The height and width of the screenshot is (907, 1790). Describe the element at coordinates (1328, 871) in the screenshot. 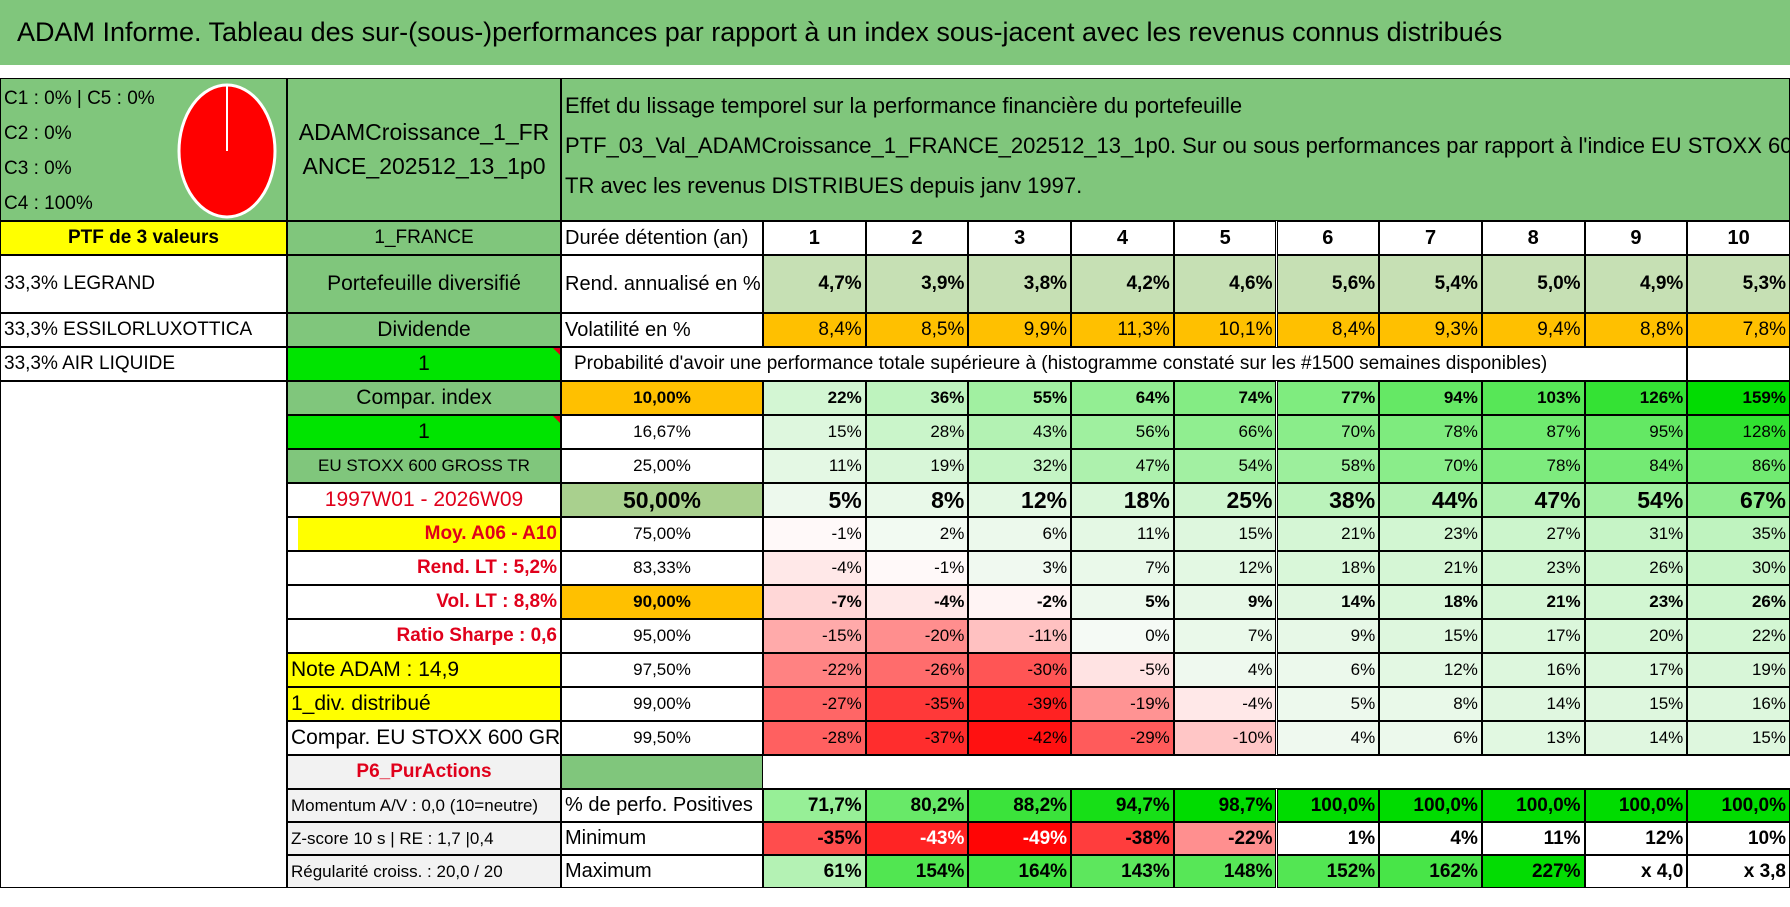

I see `max-value: 152%` at that location.